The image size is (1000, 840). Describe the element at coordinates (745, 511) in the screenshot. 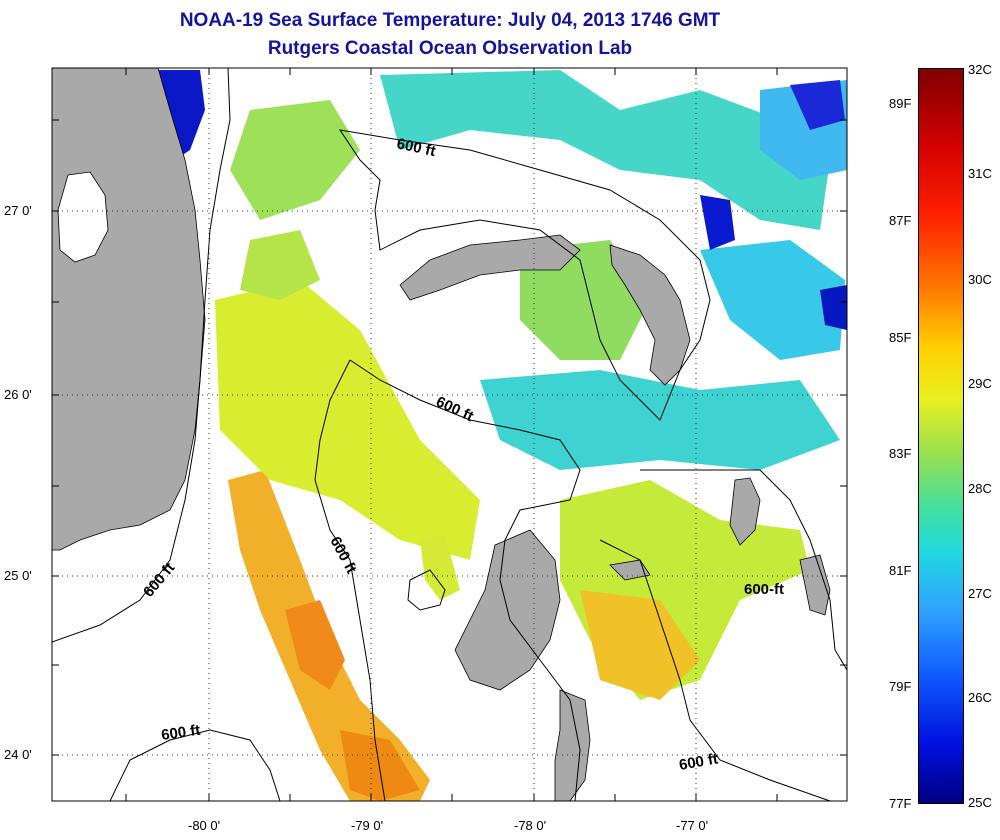

I see `eleuthera-island` at that location.